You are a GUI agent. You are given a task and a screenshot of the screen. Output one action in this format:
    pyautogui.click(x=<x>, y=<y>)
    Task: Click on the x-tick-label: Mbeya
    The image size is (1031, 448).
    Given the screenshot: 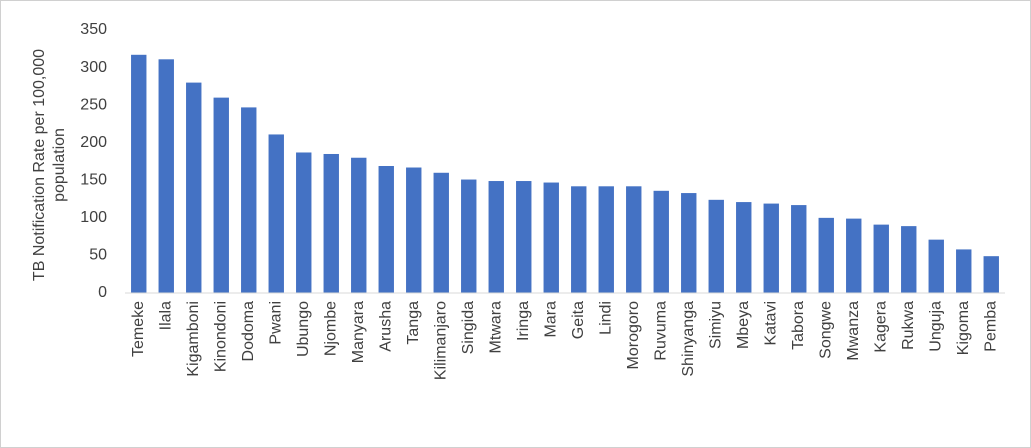 What is the action you would take?
    pyautogui.click(x=743, y=325)
    